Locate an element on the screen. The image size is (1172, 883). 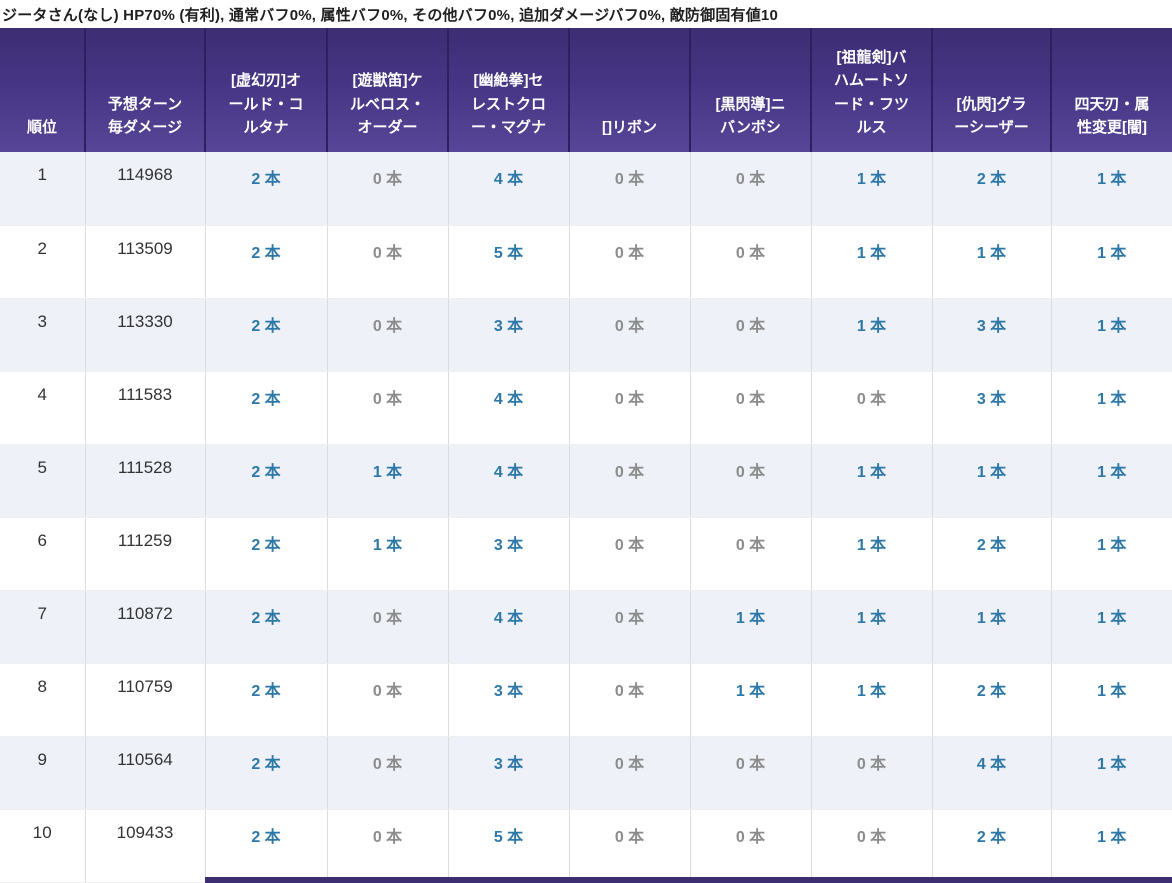
rank-cell: 5 is located at coordinates (42, 481).